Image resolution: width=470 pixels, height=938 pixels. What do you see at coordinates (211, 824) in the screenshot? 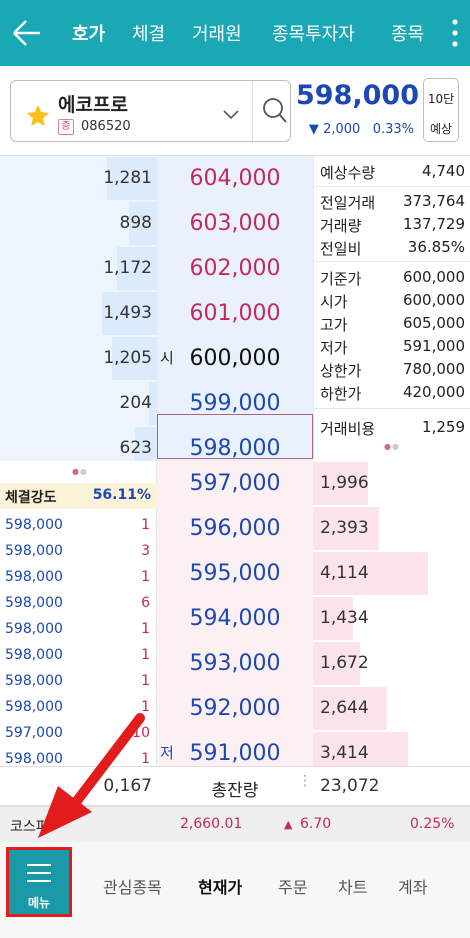
I see `index-value: 2,660.01` at bounding box center [211, 824].